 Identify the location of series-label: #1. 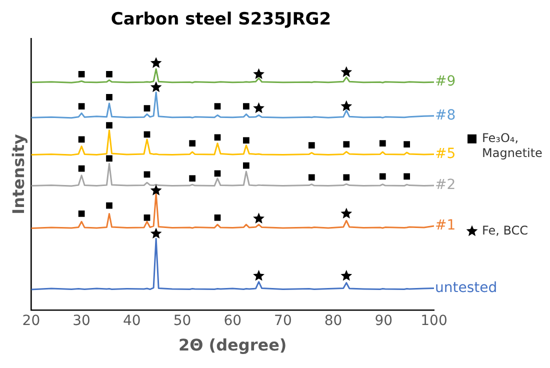
(445, 226).